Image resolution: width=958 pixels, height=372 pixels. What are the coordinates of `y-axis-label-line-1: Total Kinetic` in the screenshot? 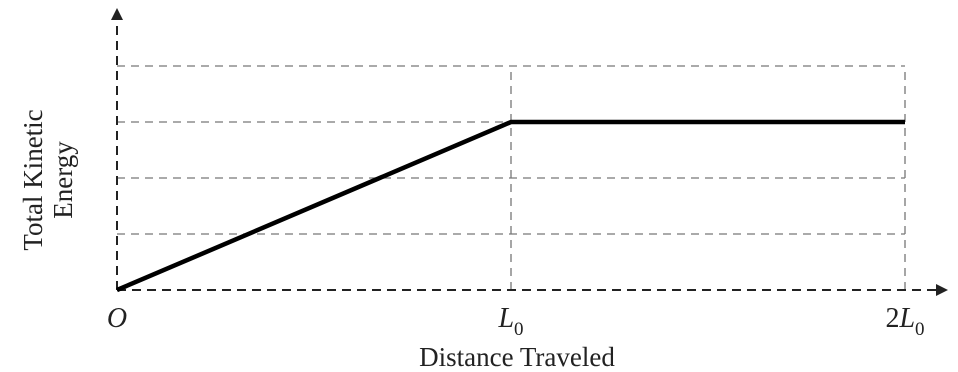 It's located at (33, 179).